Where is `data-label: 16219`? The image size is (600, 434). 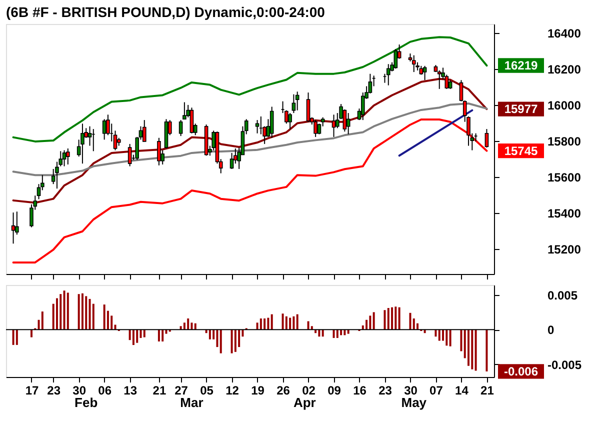
data-label: 16219 is located at coordinates (521, 65).